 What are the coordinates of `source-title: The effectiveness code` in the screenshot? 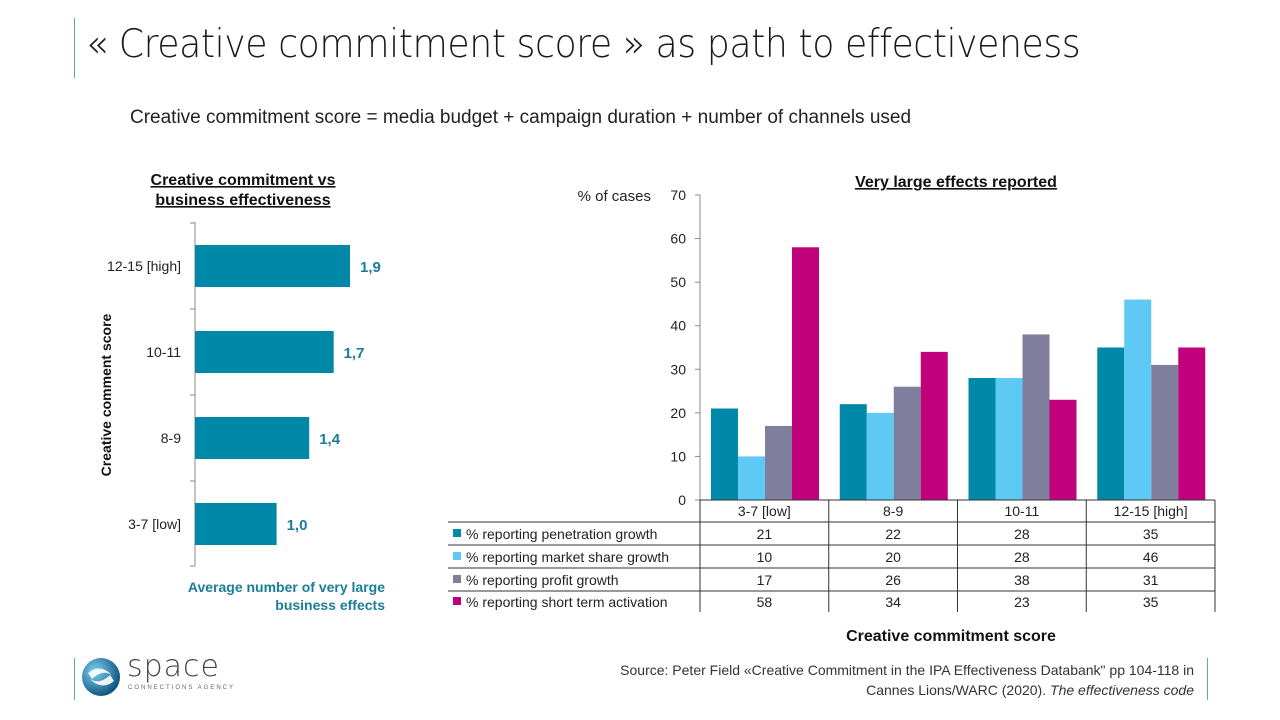 It's located at (1122, 690).